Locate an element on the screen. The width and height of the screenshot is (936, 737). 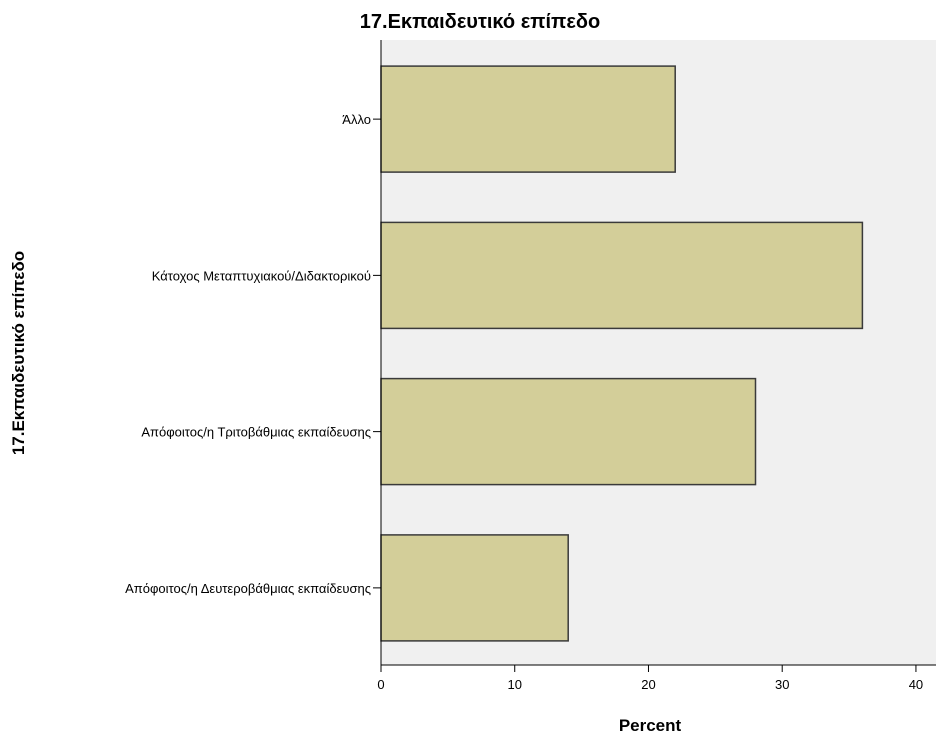
x-tick-label-4: 40 is located at coordinates (916, 684).